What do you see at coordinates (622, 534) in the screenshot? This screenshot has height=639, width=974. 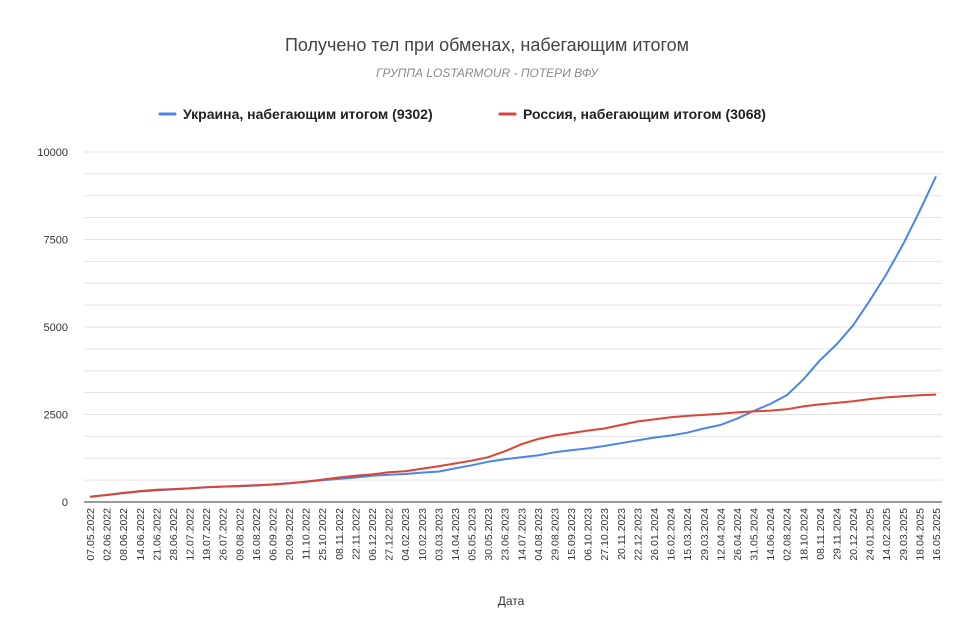 I see `x-tick-label: 20.11.2023` at bounding box center [622, 534].